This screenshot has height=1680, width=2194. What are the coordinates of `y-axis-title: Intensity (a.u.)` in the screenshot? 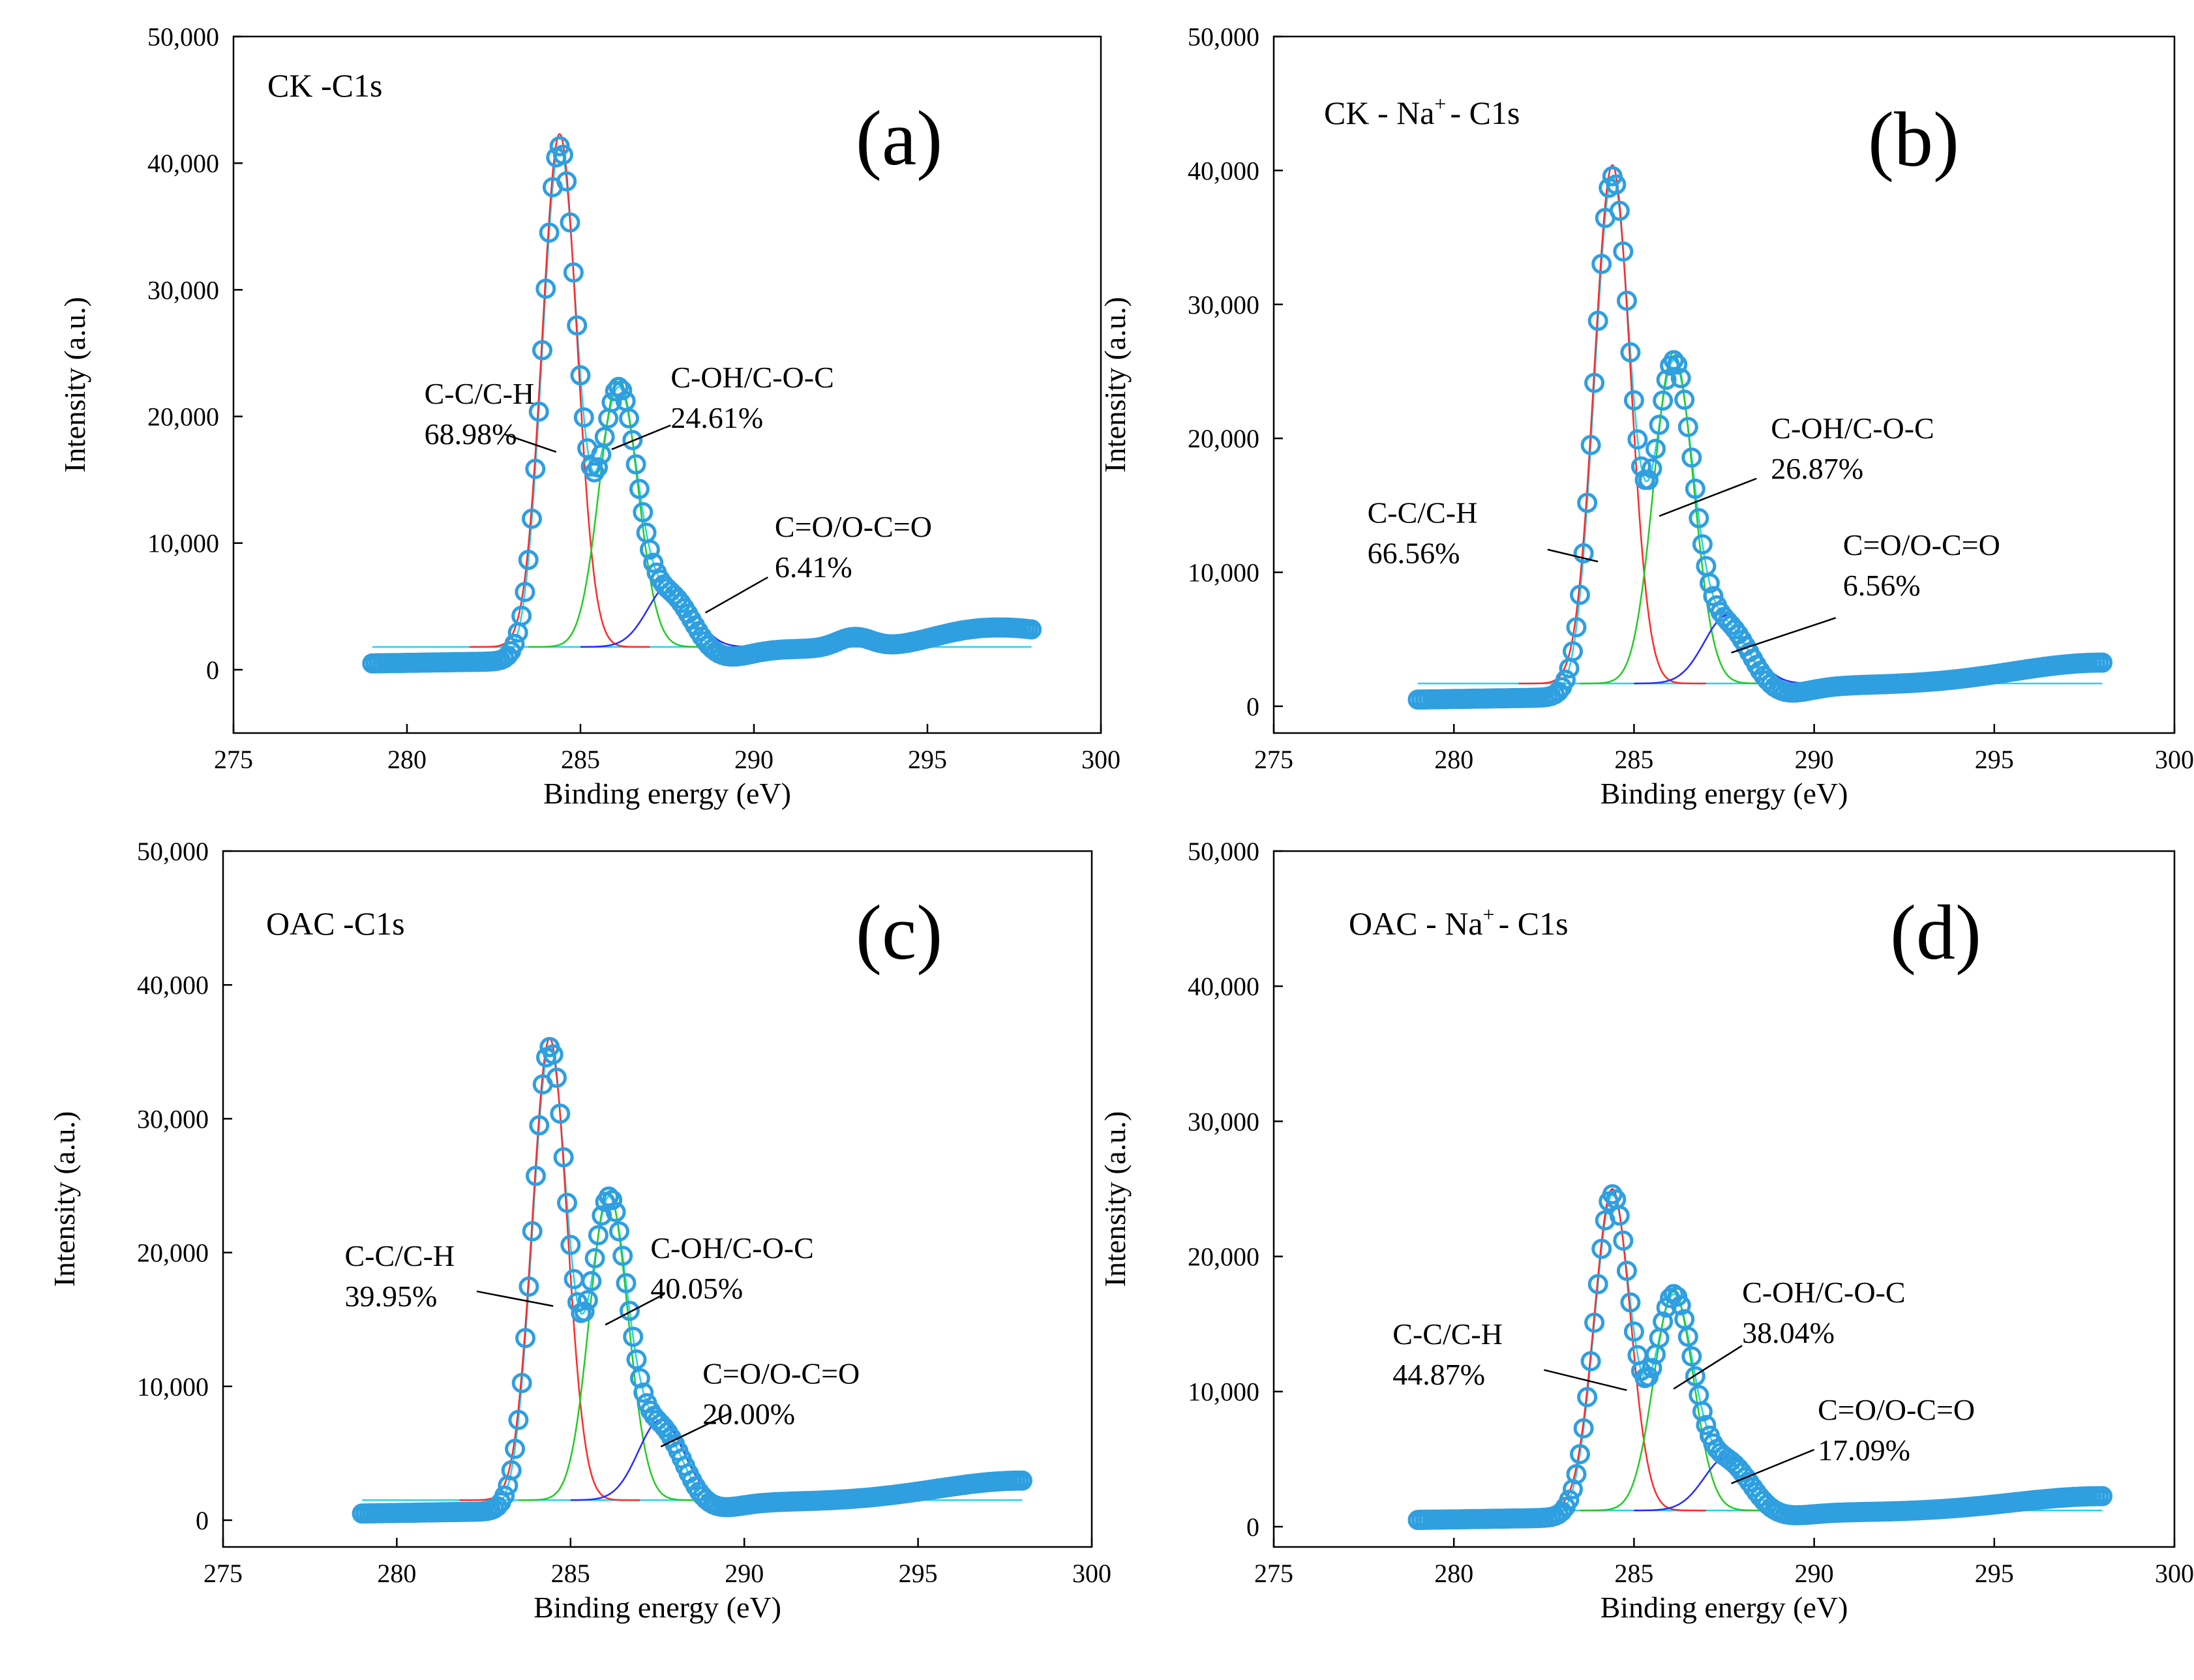 It's located at (64, 1199).